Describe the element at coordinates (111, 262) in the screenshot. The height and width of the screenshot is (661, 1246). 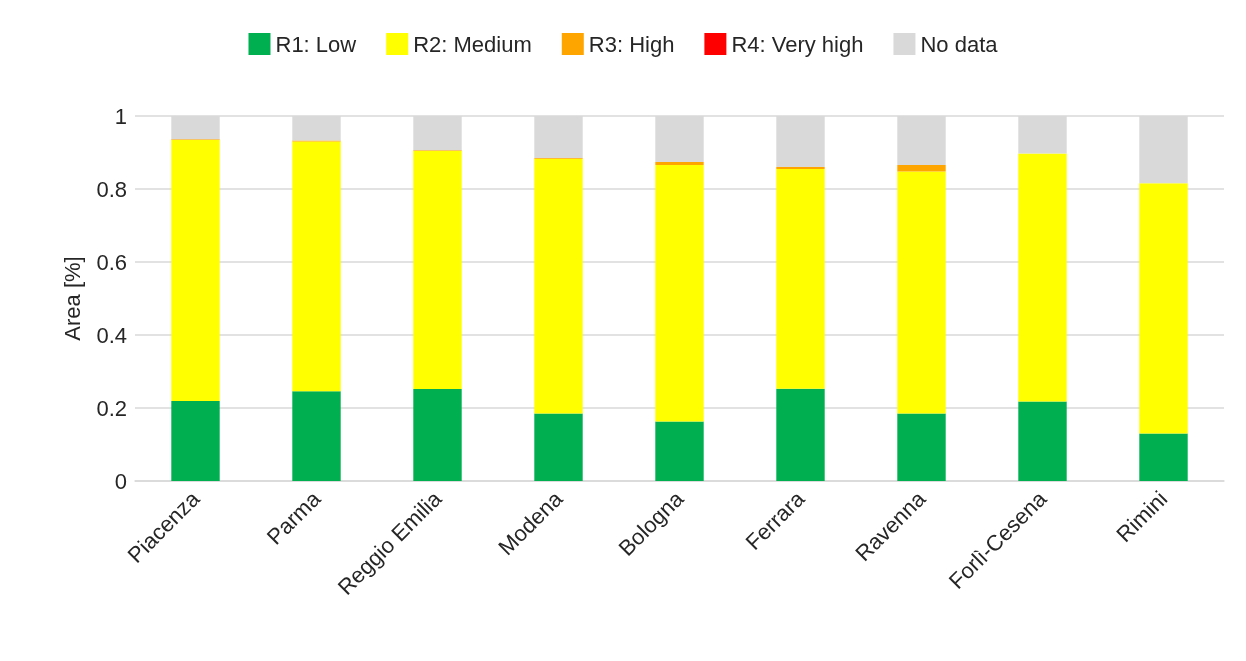
I see `y-tick-label: 0.6` at that location.